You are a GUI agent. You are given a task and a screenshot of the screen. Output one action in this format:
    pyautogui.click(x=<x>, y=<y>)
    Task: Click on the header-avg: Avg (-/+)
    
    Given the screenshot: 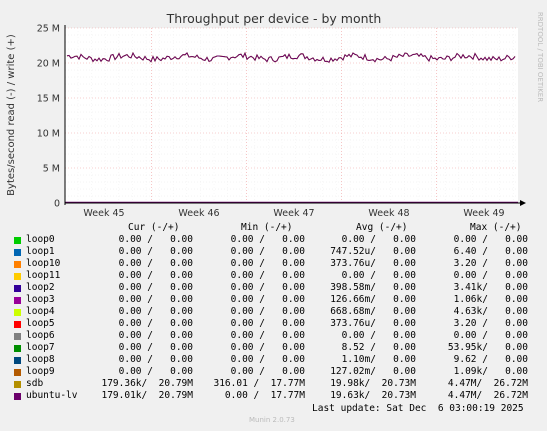 What is the action you would take?
    pyautogui.click(x=382, y=227)
    